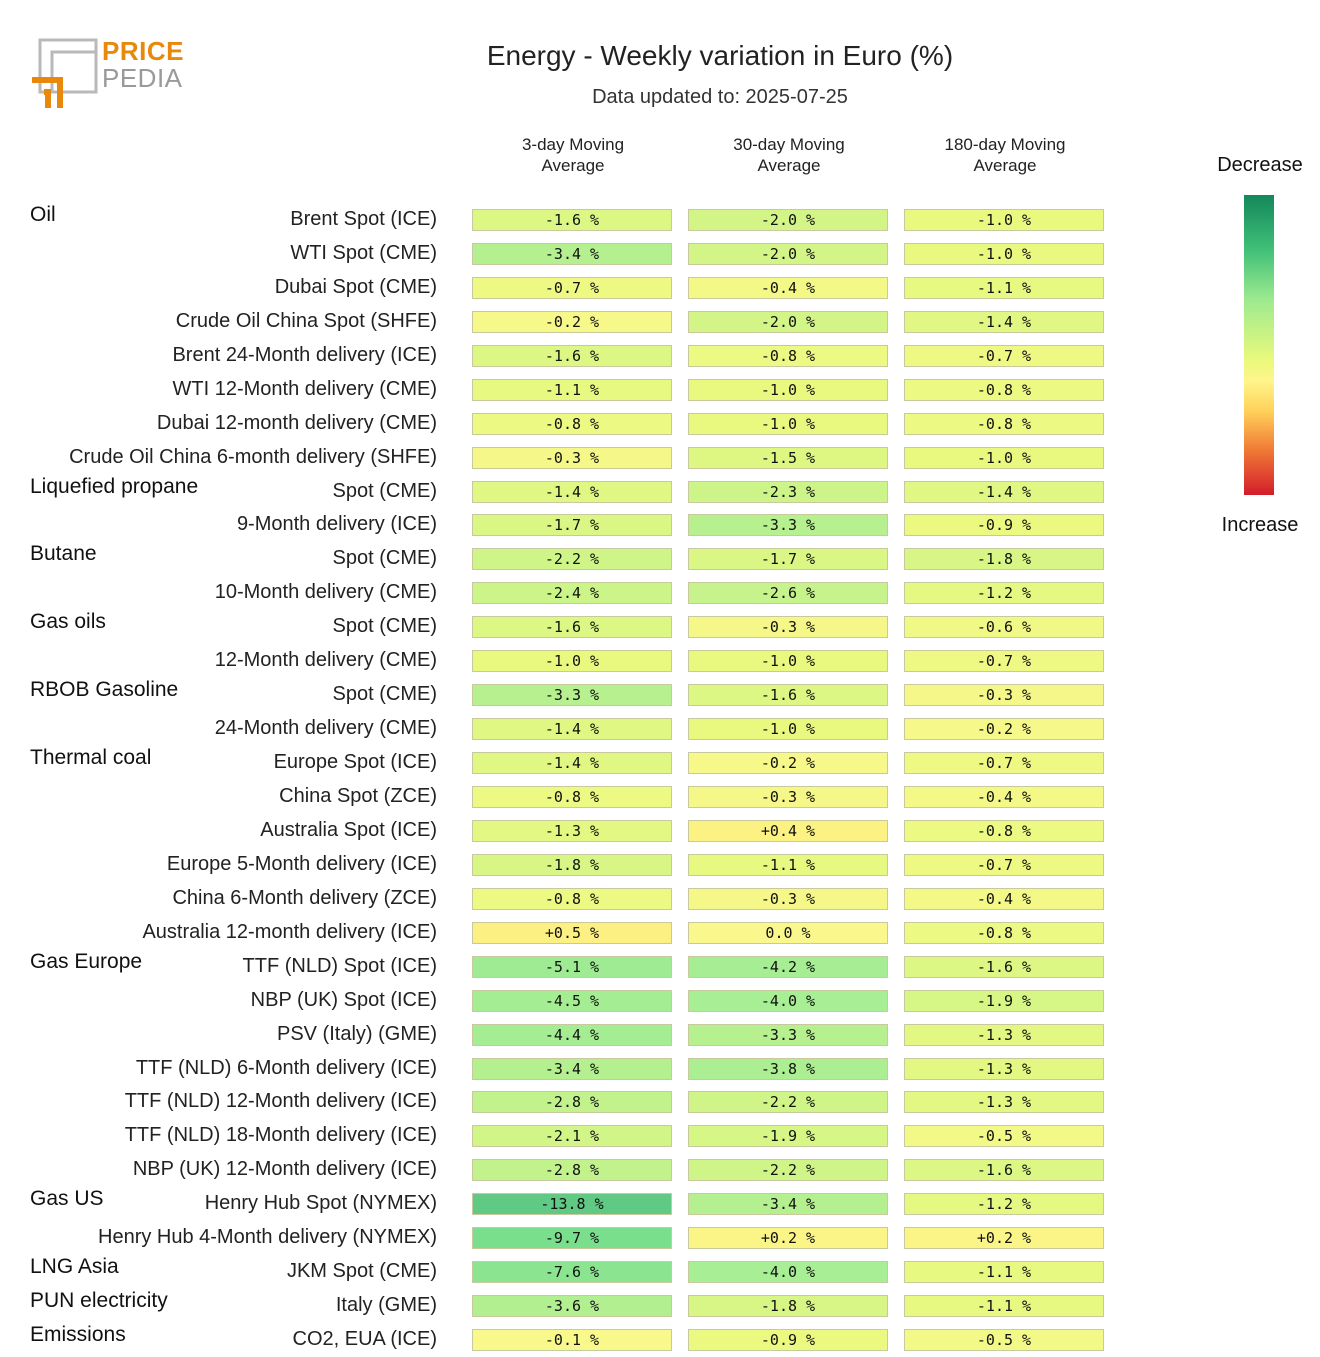 This screenshot has height=1357, width=1320. I want to click on row-label: 12-Month delivery (CME), so click(325, 660).